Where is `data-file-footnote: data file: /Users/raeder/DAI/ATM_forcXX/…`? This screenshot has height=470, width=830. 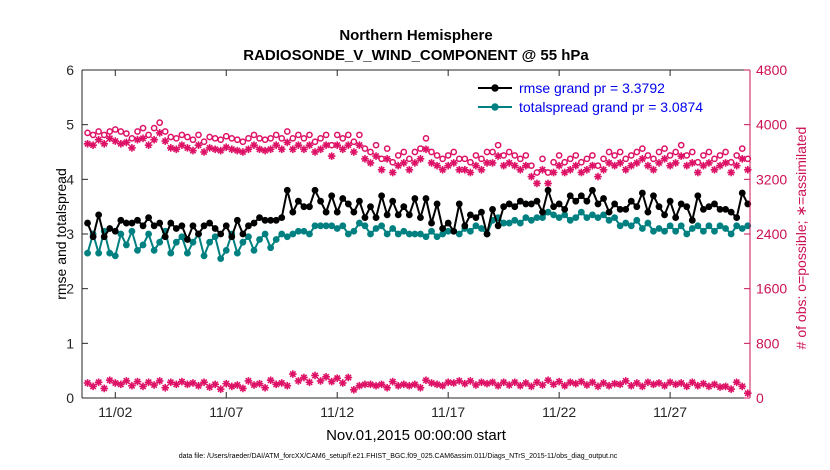
data-file-footnote: data file: /Users/raeder/DAI/ATM_forcXX/… is located at coordinates (398, 456).